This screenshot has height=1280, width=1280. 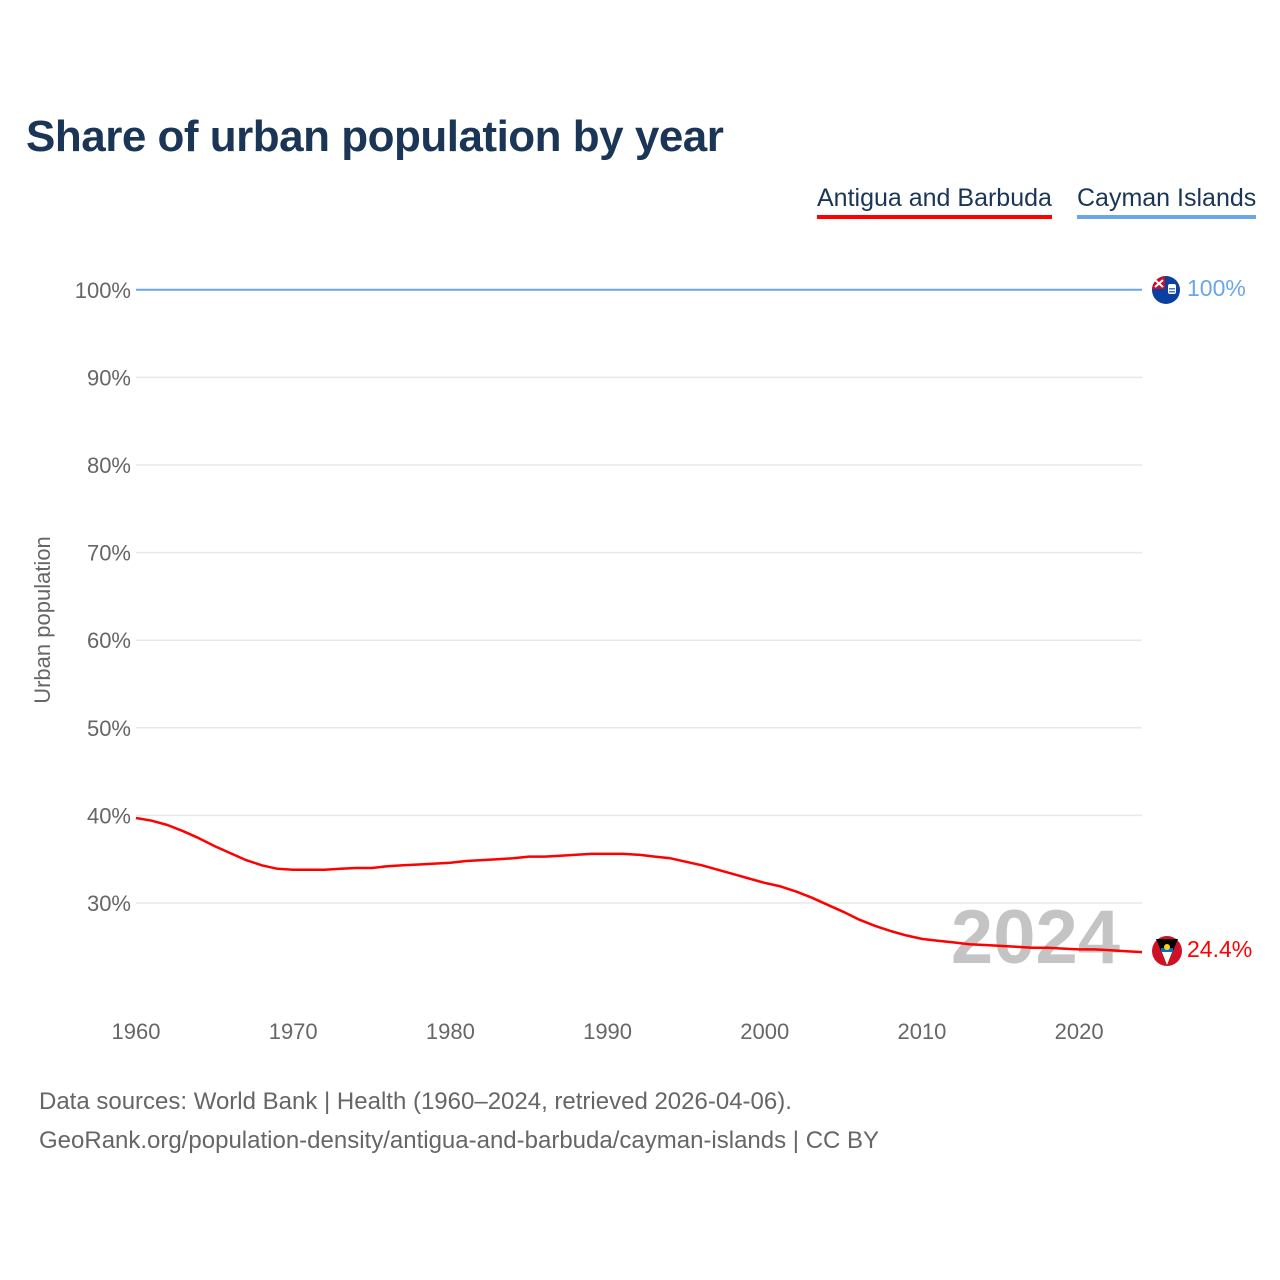 What do you see at coordinates (1216, 288) in the screenshot?
I see `cayman-end-label: 100%` at bounding box center [1216, 288].